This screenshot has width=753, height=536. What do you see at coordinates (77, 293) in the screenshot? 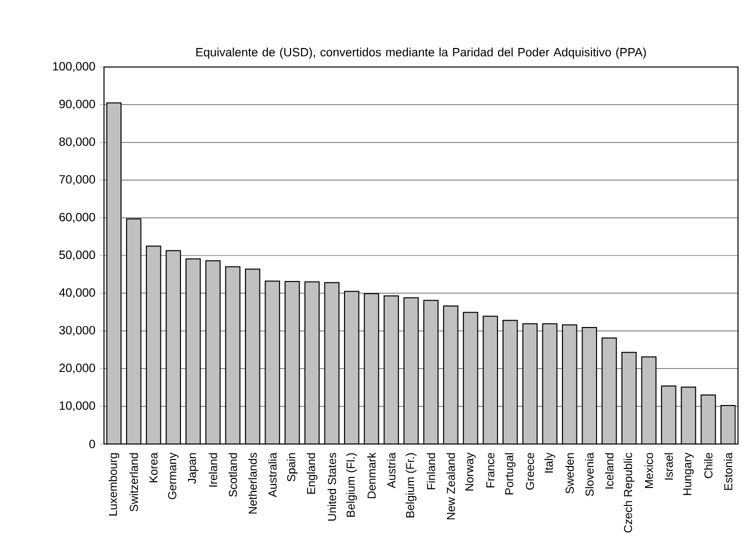
I see `y-tick-label: 40,000` at bounding box center [77, 293].